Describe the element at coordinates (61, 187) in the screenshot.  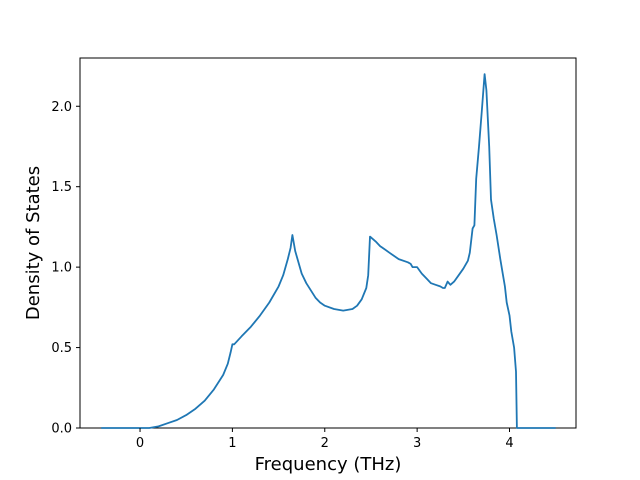
I see `y-tick-label: 1.5` at that location.